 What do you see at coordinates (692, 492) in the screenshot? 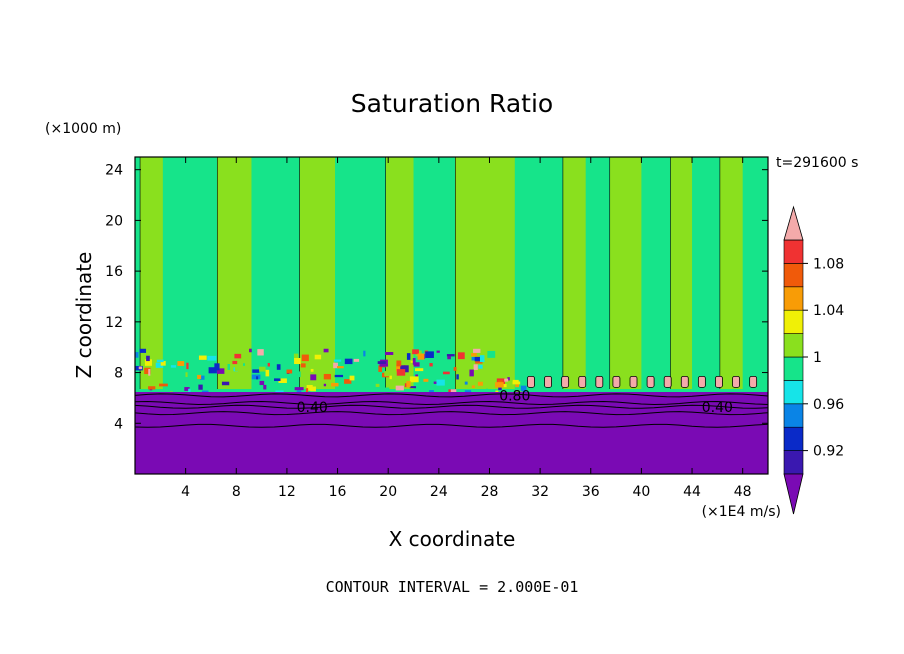
I see `x-tick-label: 44` at bounding box center [692, 492].